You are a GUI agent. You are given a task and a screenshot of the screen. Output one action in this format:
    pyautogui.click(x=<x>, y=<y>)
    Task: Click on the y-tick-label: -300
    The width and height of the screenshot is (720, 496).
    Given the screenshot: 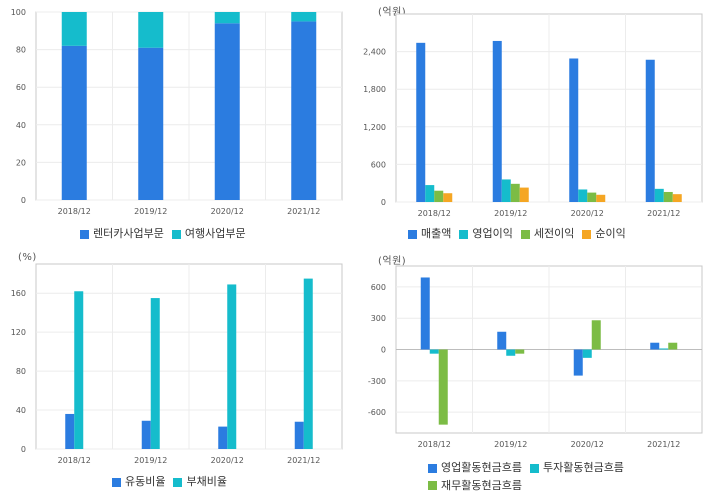 What is the action you would take?
    pyautogui.click(x=377, y=381)
    